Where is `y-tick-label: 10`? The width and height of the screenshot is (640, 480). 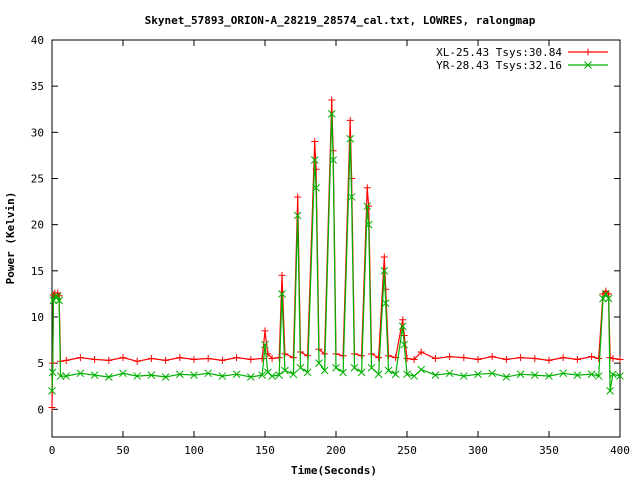
y-tick-label: 10 is located at coordinates (37, 317).